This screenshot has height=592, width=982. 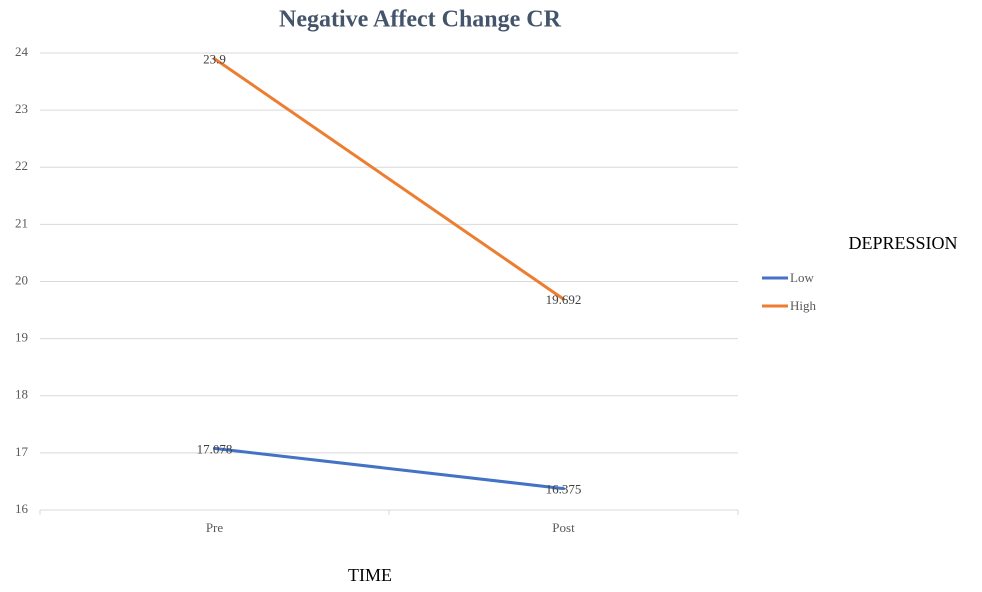 What do you see at coordinates (214, 59) in the screenshot?
I see `data-label: 23.9` at bounding box center [214, 59].